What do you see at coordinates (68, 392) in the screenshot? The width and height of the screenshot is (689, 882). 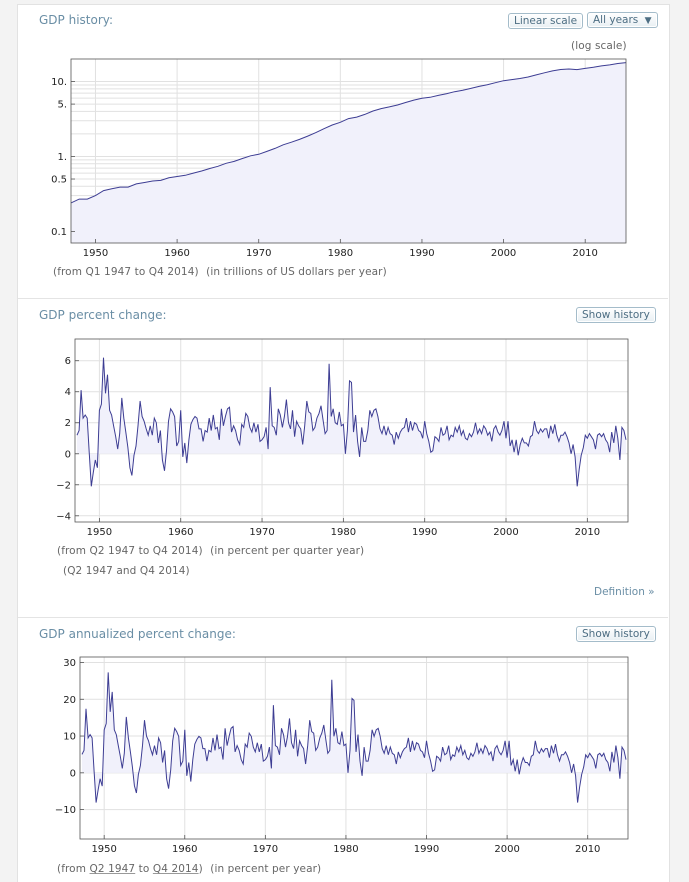 I see `y-tick-label: 4` at bounding box center [68, 392].